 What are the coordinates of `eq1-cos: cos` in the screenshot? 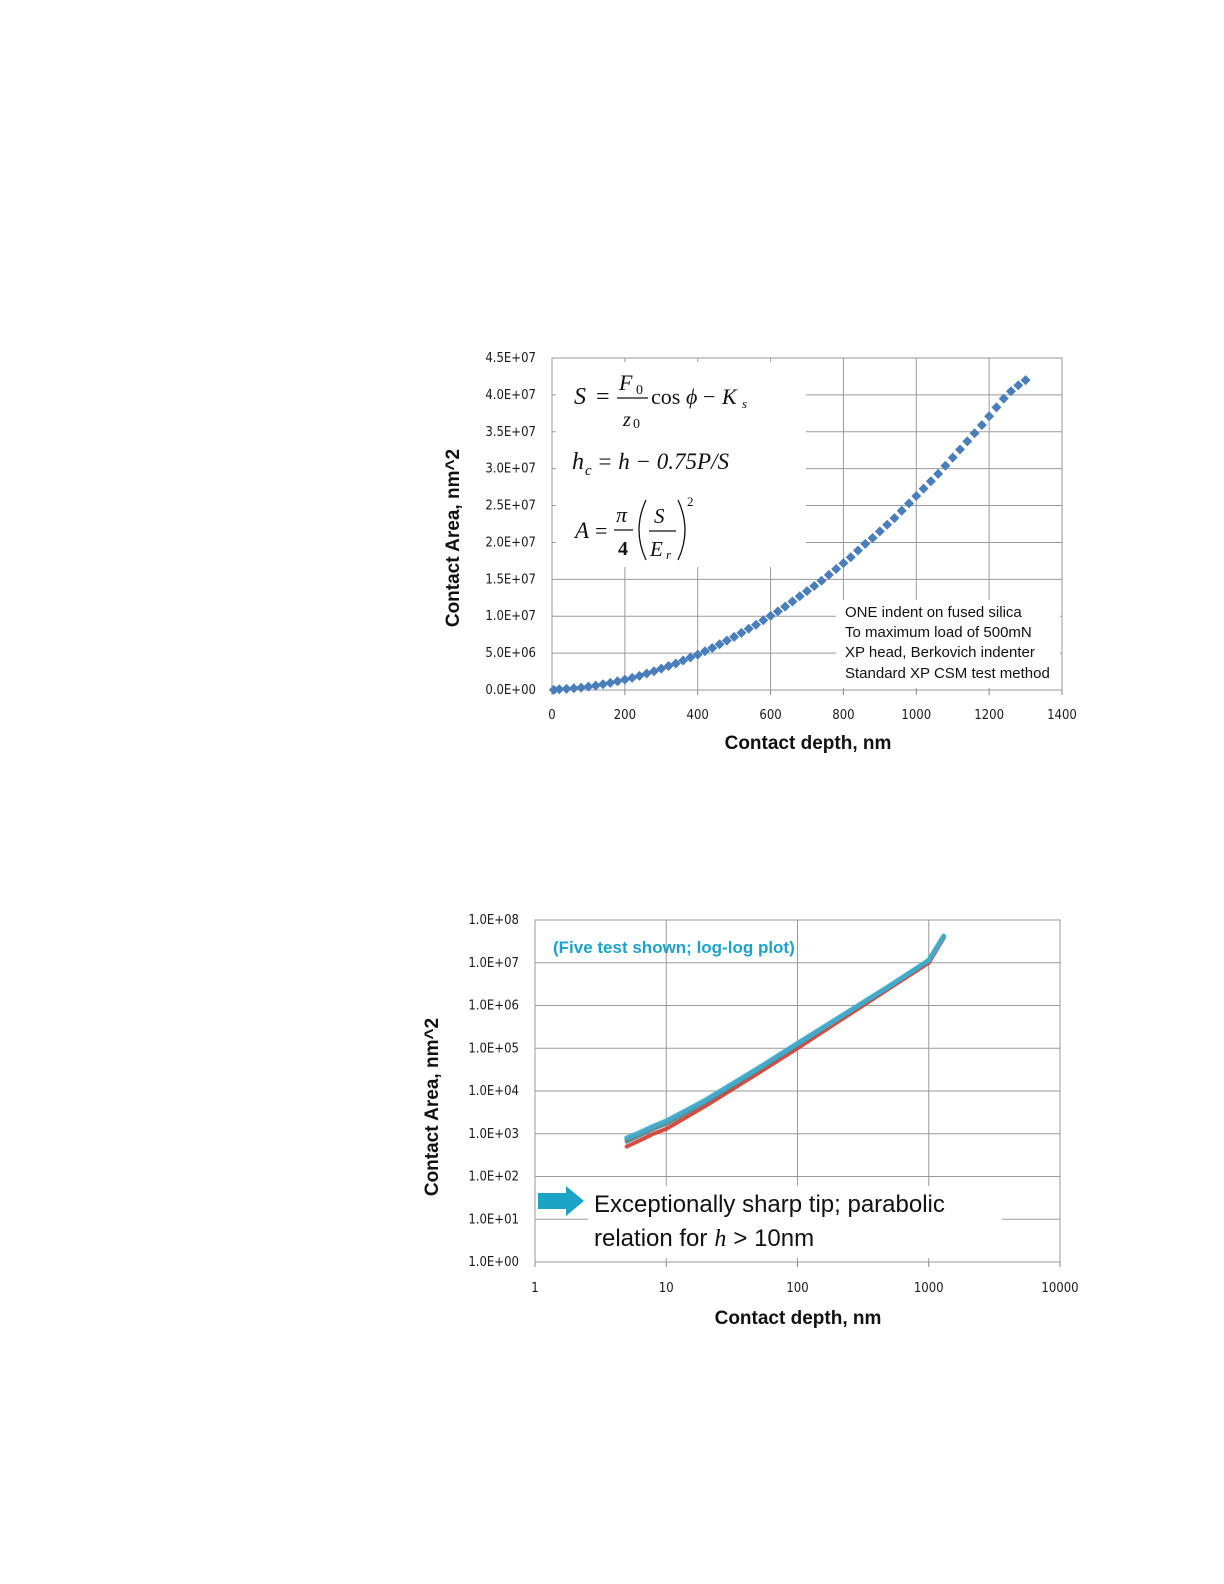 It's located at (665, 396).